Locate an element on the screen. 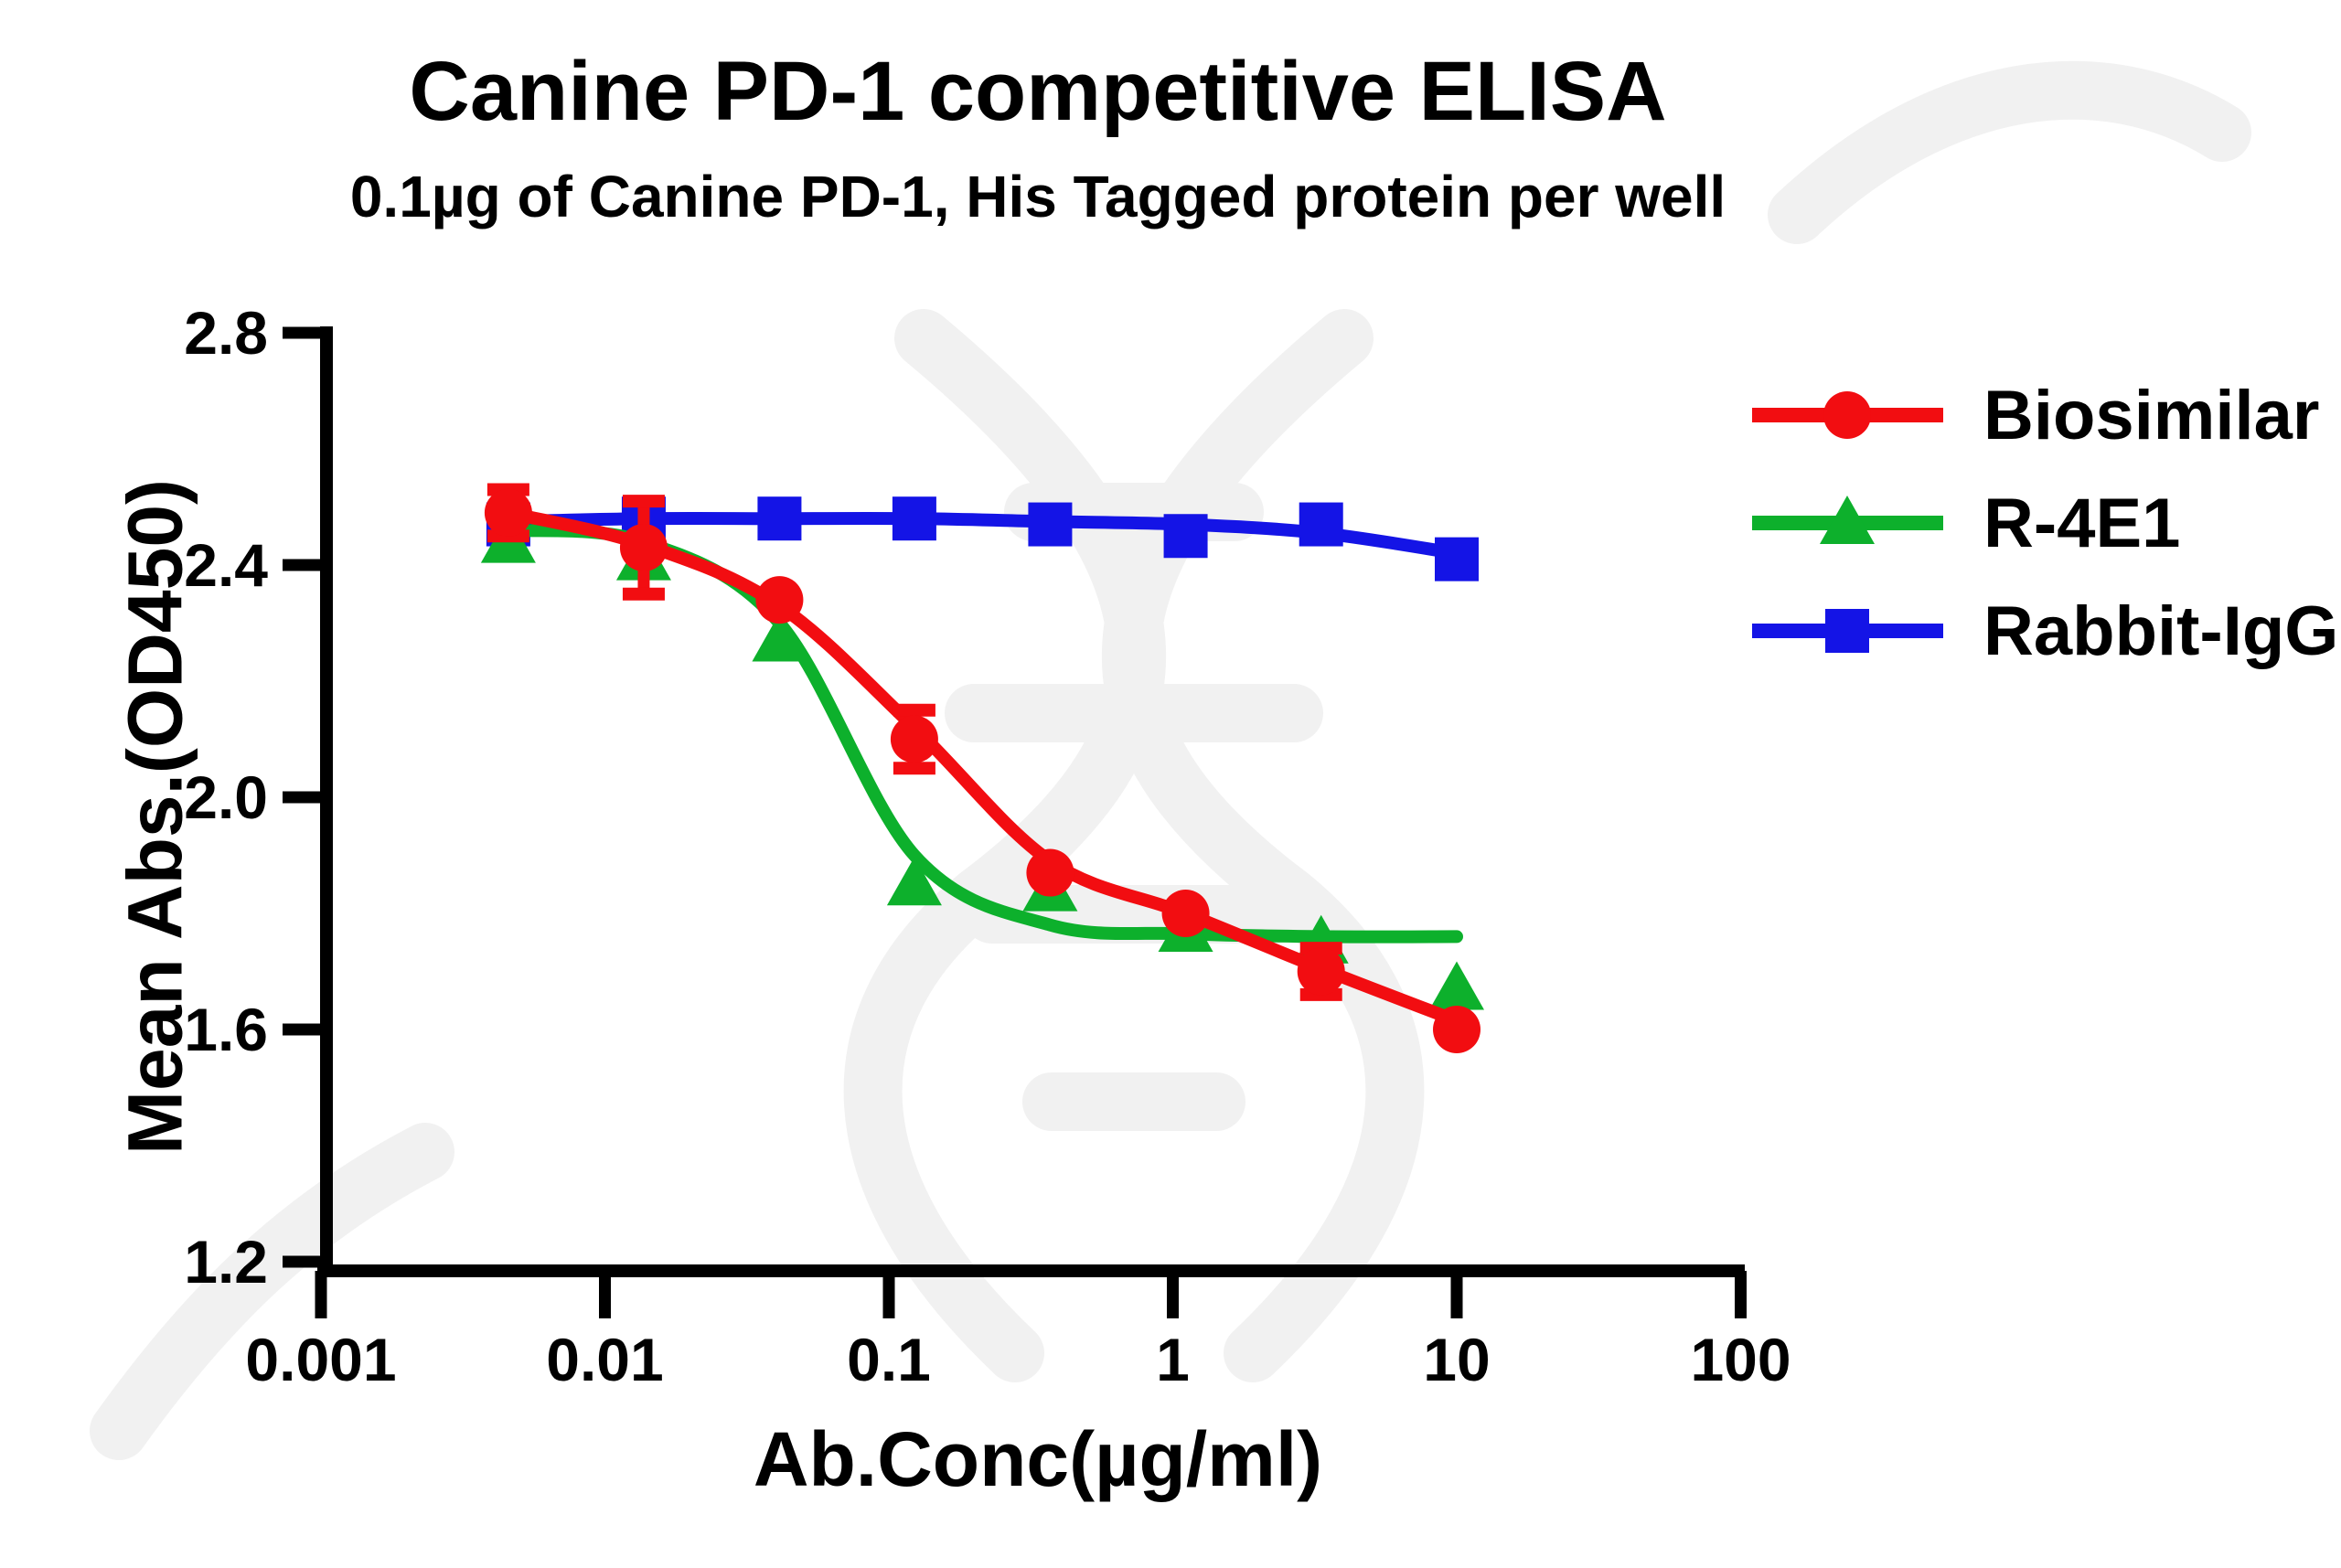  legend-item-r-4e1: R-4E1 is located at coordinates (2042, 523).